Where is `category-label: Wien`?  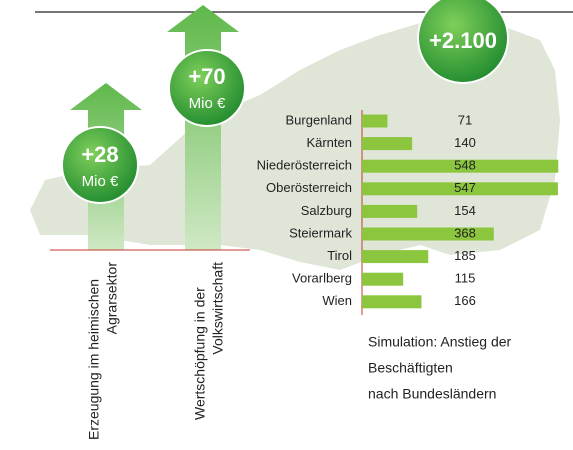 category-label: Wien is located at coordinates (337, 300).